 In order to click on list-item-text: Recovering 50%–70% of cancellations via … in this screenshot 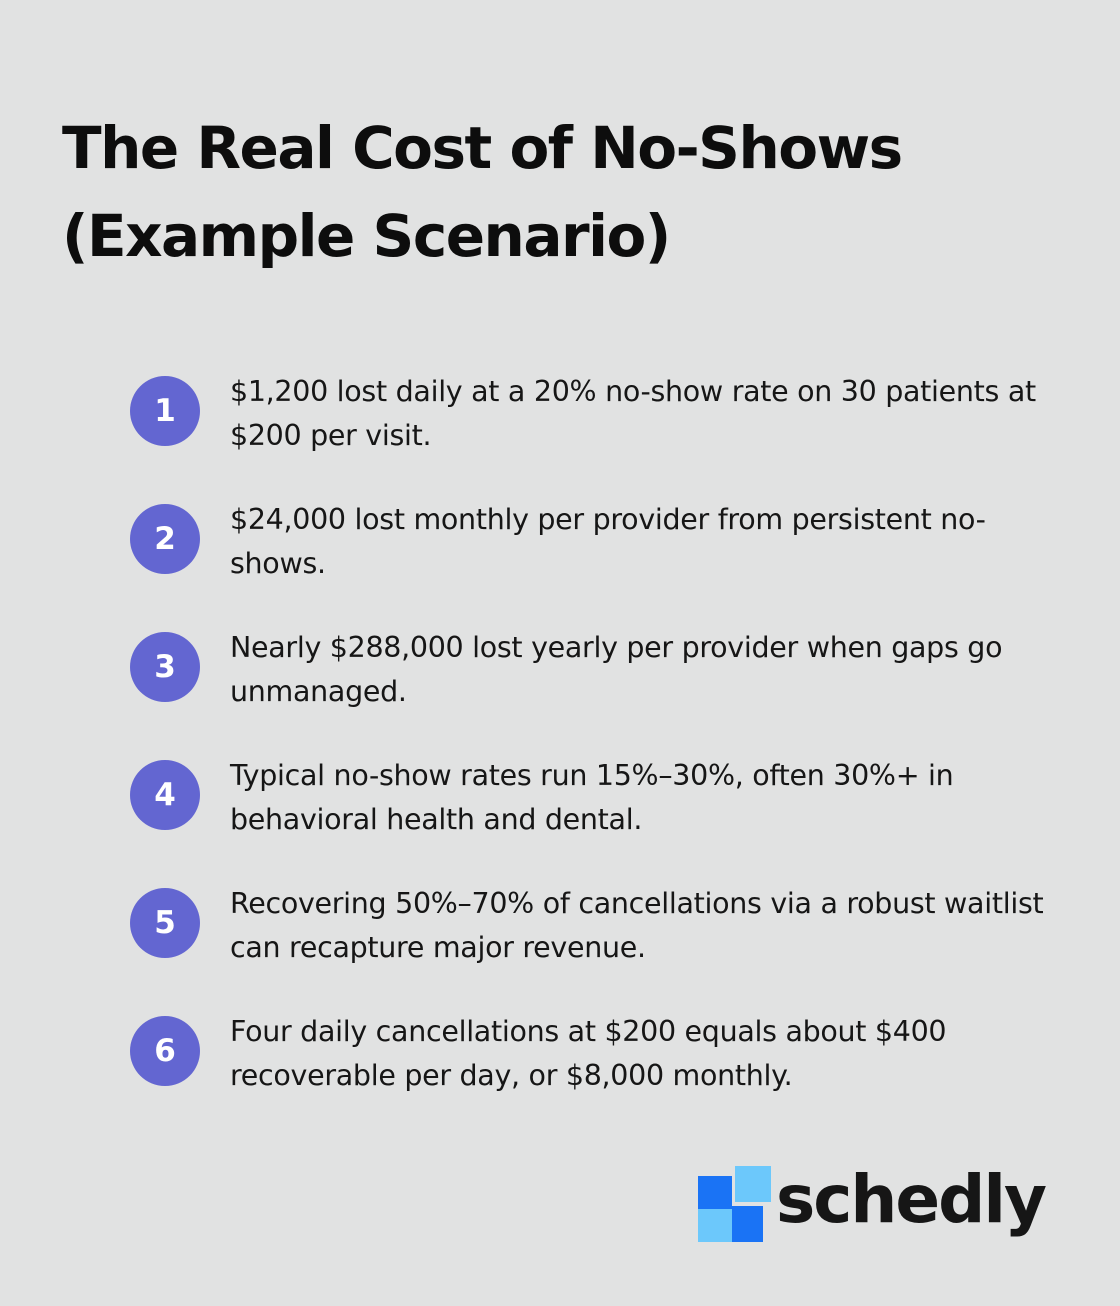, I will do `click(637, 925)`.